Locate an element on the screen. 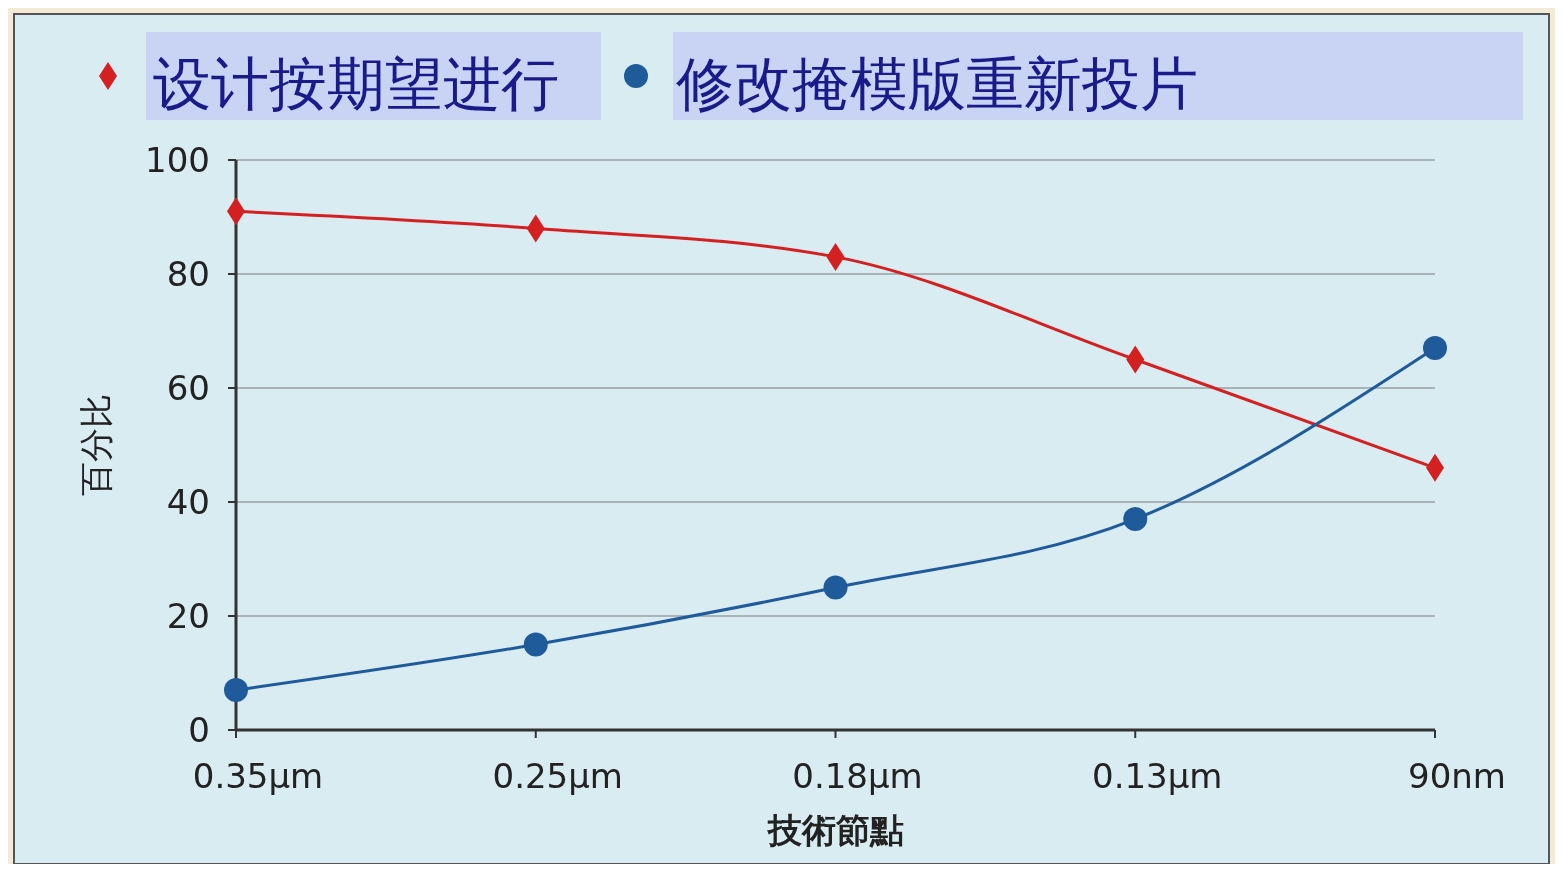 This screenshot has height=872, width=1563. y-tick-label: 40 is located at coordinates (188, 501).